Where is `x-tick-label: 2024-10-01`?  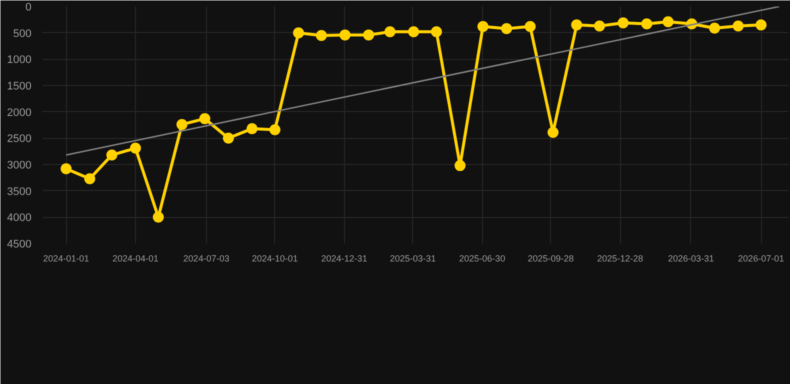 x-tick-label: 2024-10-01 is located at coordinates (275, 259).